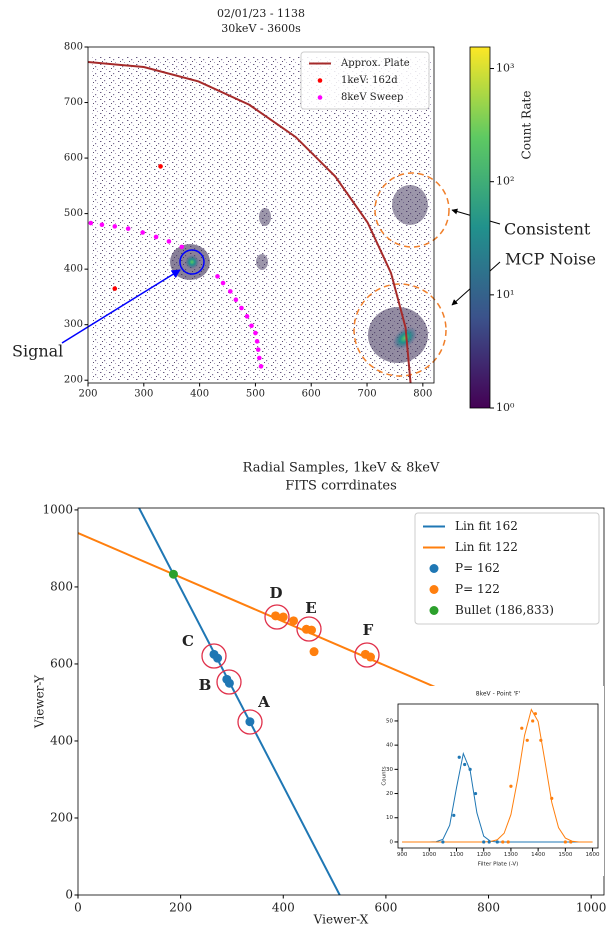  I want to click on y-tick-label: 20, so click(389, 794).